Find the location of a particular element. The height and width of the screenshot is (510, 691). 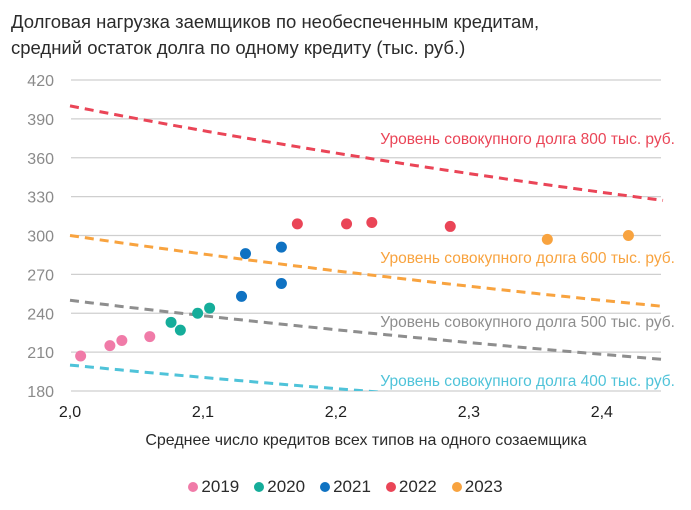

x-tick-label: 2,2 is located at coordinates (336, 412).